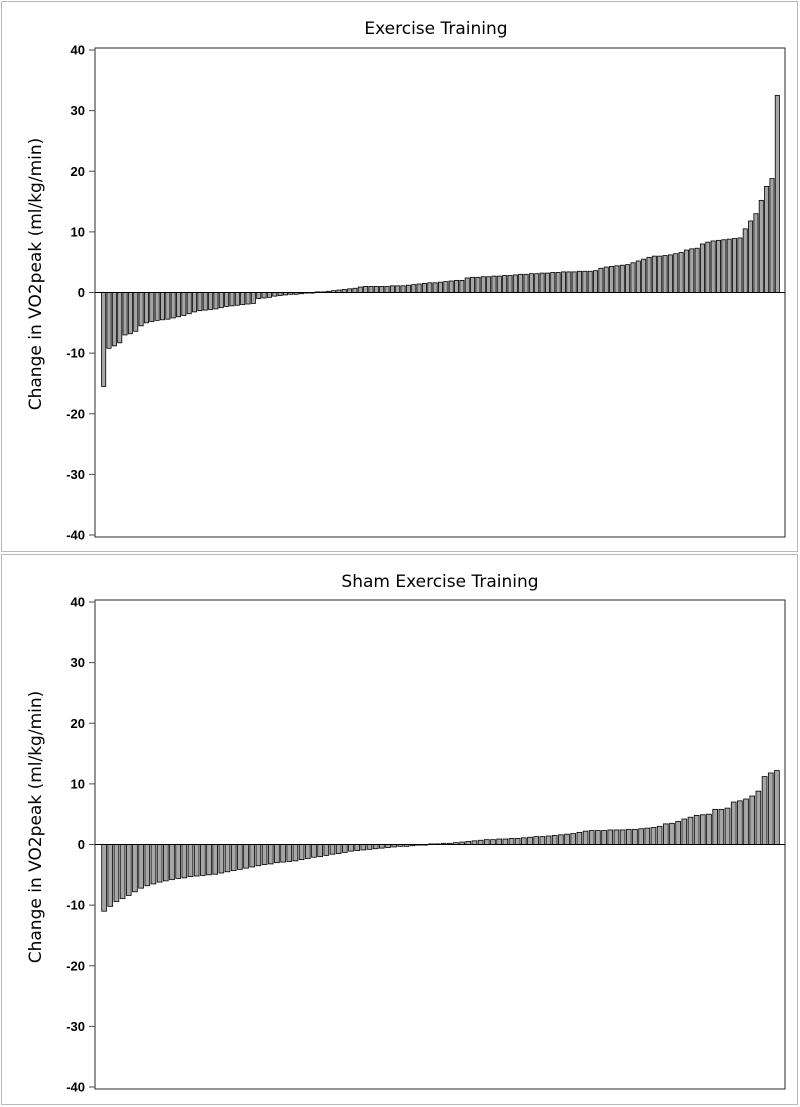 Image resolution: width=800 pixels, height=1107 pixels. Describe the element at coordinates (439, 582) in the screenshot. I see `chart-title: Sham Exercise Training` at that location.